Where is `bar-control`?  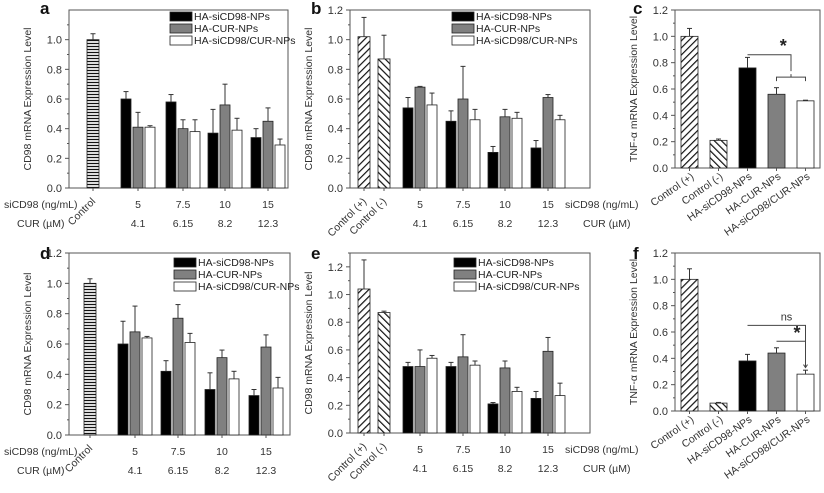 bar-control is located at coordinates (364, 361).